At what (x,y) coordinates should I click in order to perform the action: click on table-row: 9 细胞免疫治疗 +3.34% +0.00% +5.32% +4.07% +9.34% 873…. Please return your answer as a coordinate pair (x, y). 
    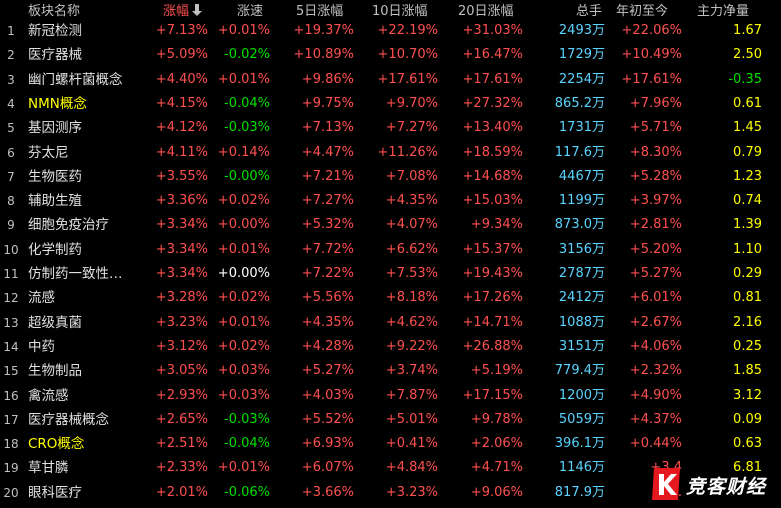
    Looking at the image, I should click on (390, 225).